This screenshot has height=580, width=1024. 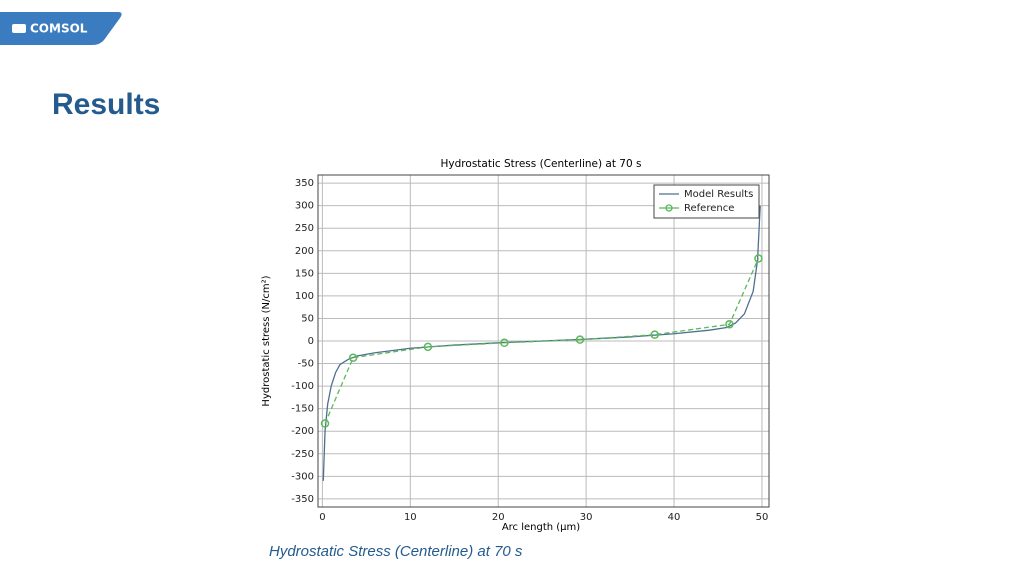 What do you see at coordinates (304, 206) in the screenshot?
I see `y-tick-label: 300` at bounding box center [304, 206].